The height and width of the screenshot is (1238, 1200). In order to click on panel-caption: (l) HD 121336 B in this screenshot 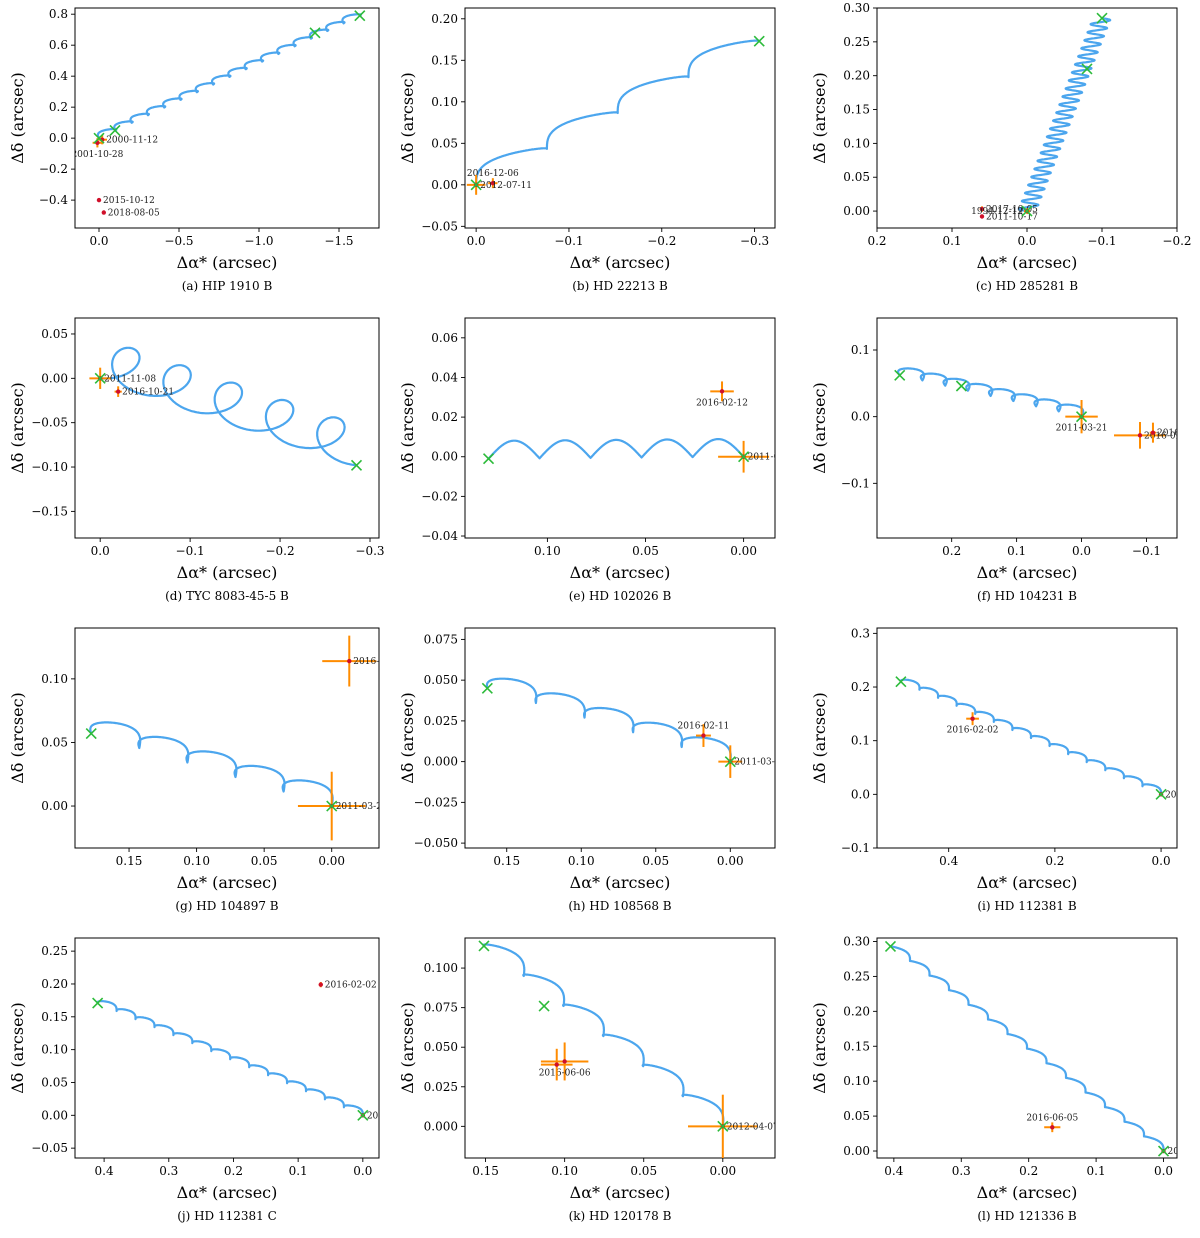, I will do `click(1027, 1216)`.